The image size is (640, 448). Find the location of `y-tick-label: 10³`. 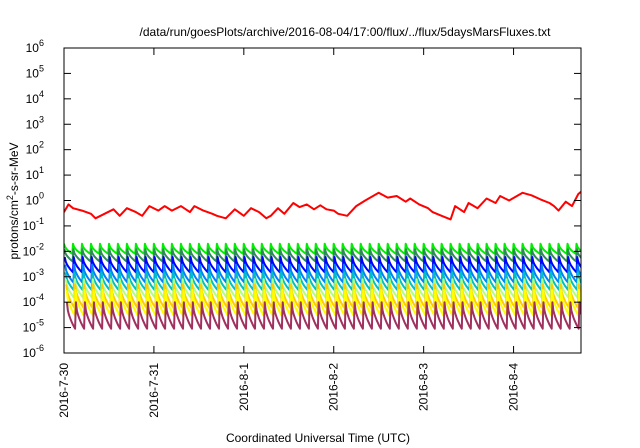

y-tick-label: 10³ is located at coordinates (35, 122).